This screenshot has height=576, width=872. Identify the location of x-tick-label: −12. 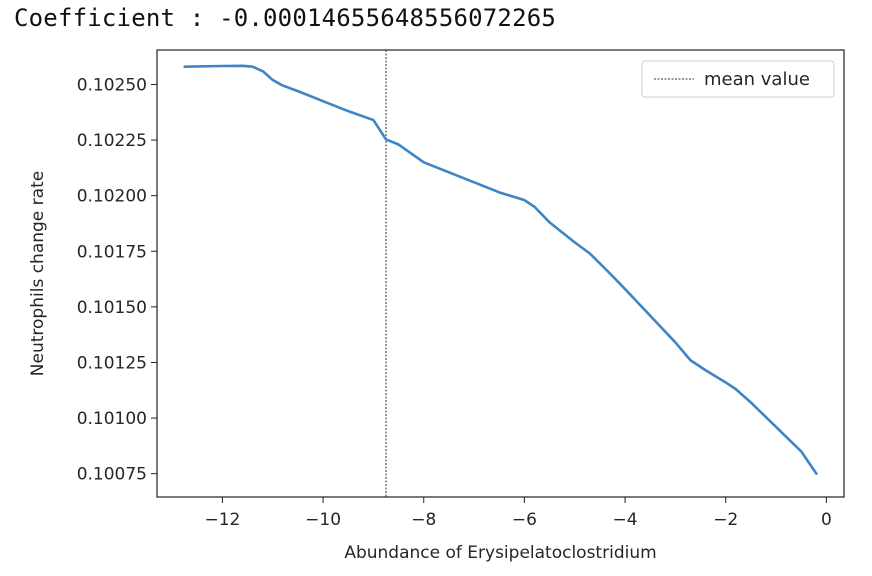
(222, 520).